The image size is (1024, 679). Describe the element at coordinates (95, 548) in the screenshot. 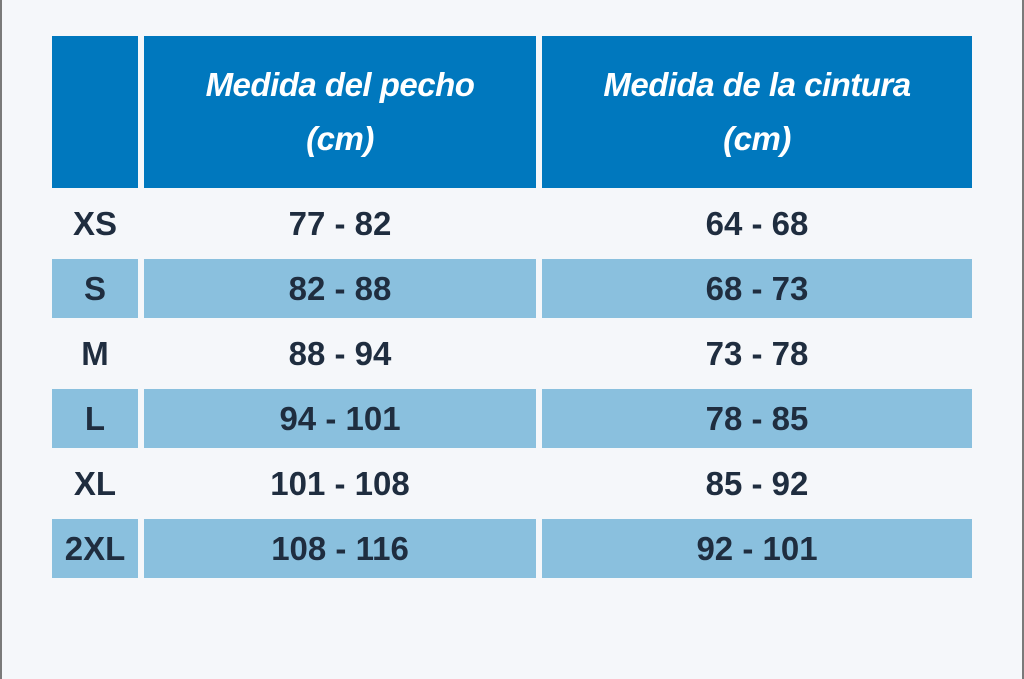

I see `size-cell: 2XL` at that location.